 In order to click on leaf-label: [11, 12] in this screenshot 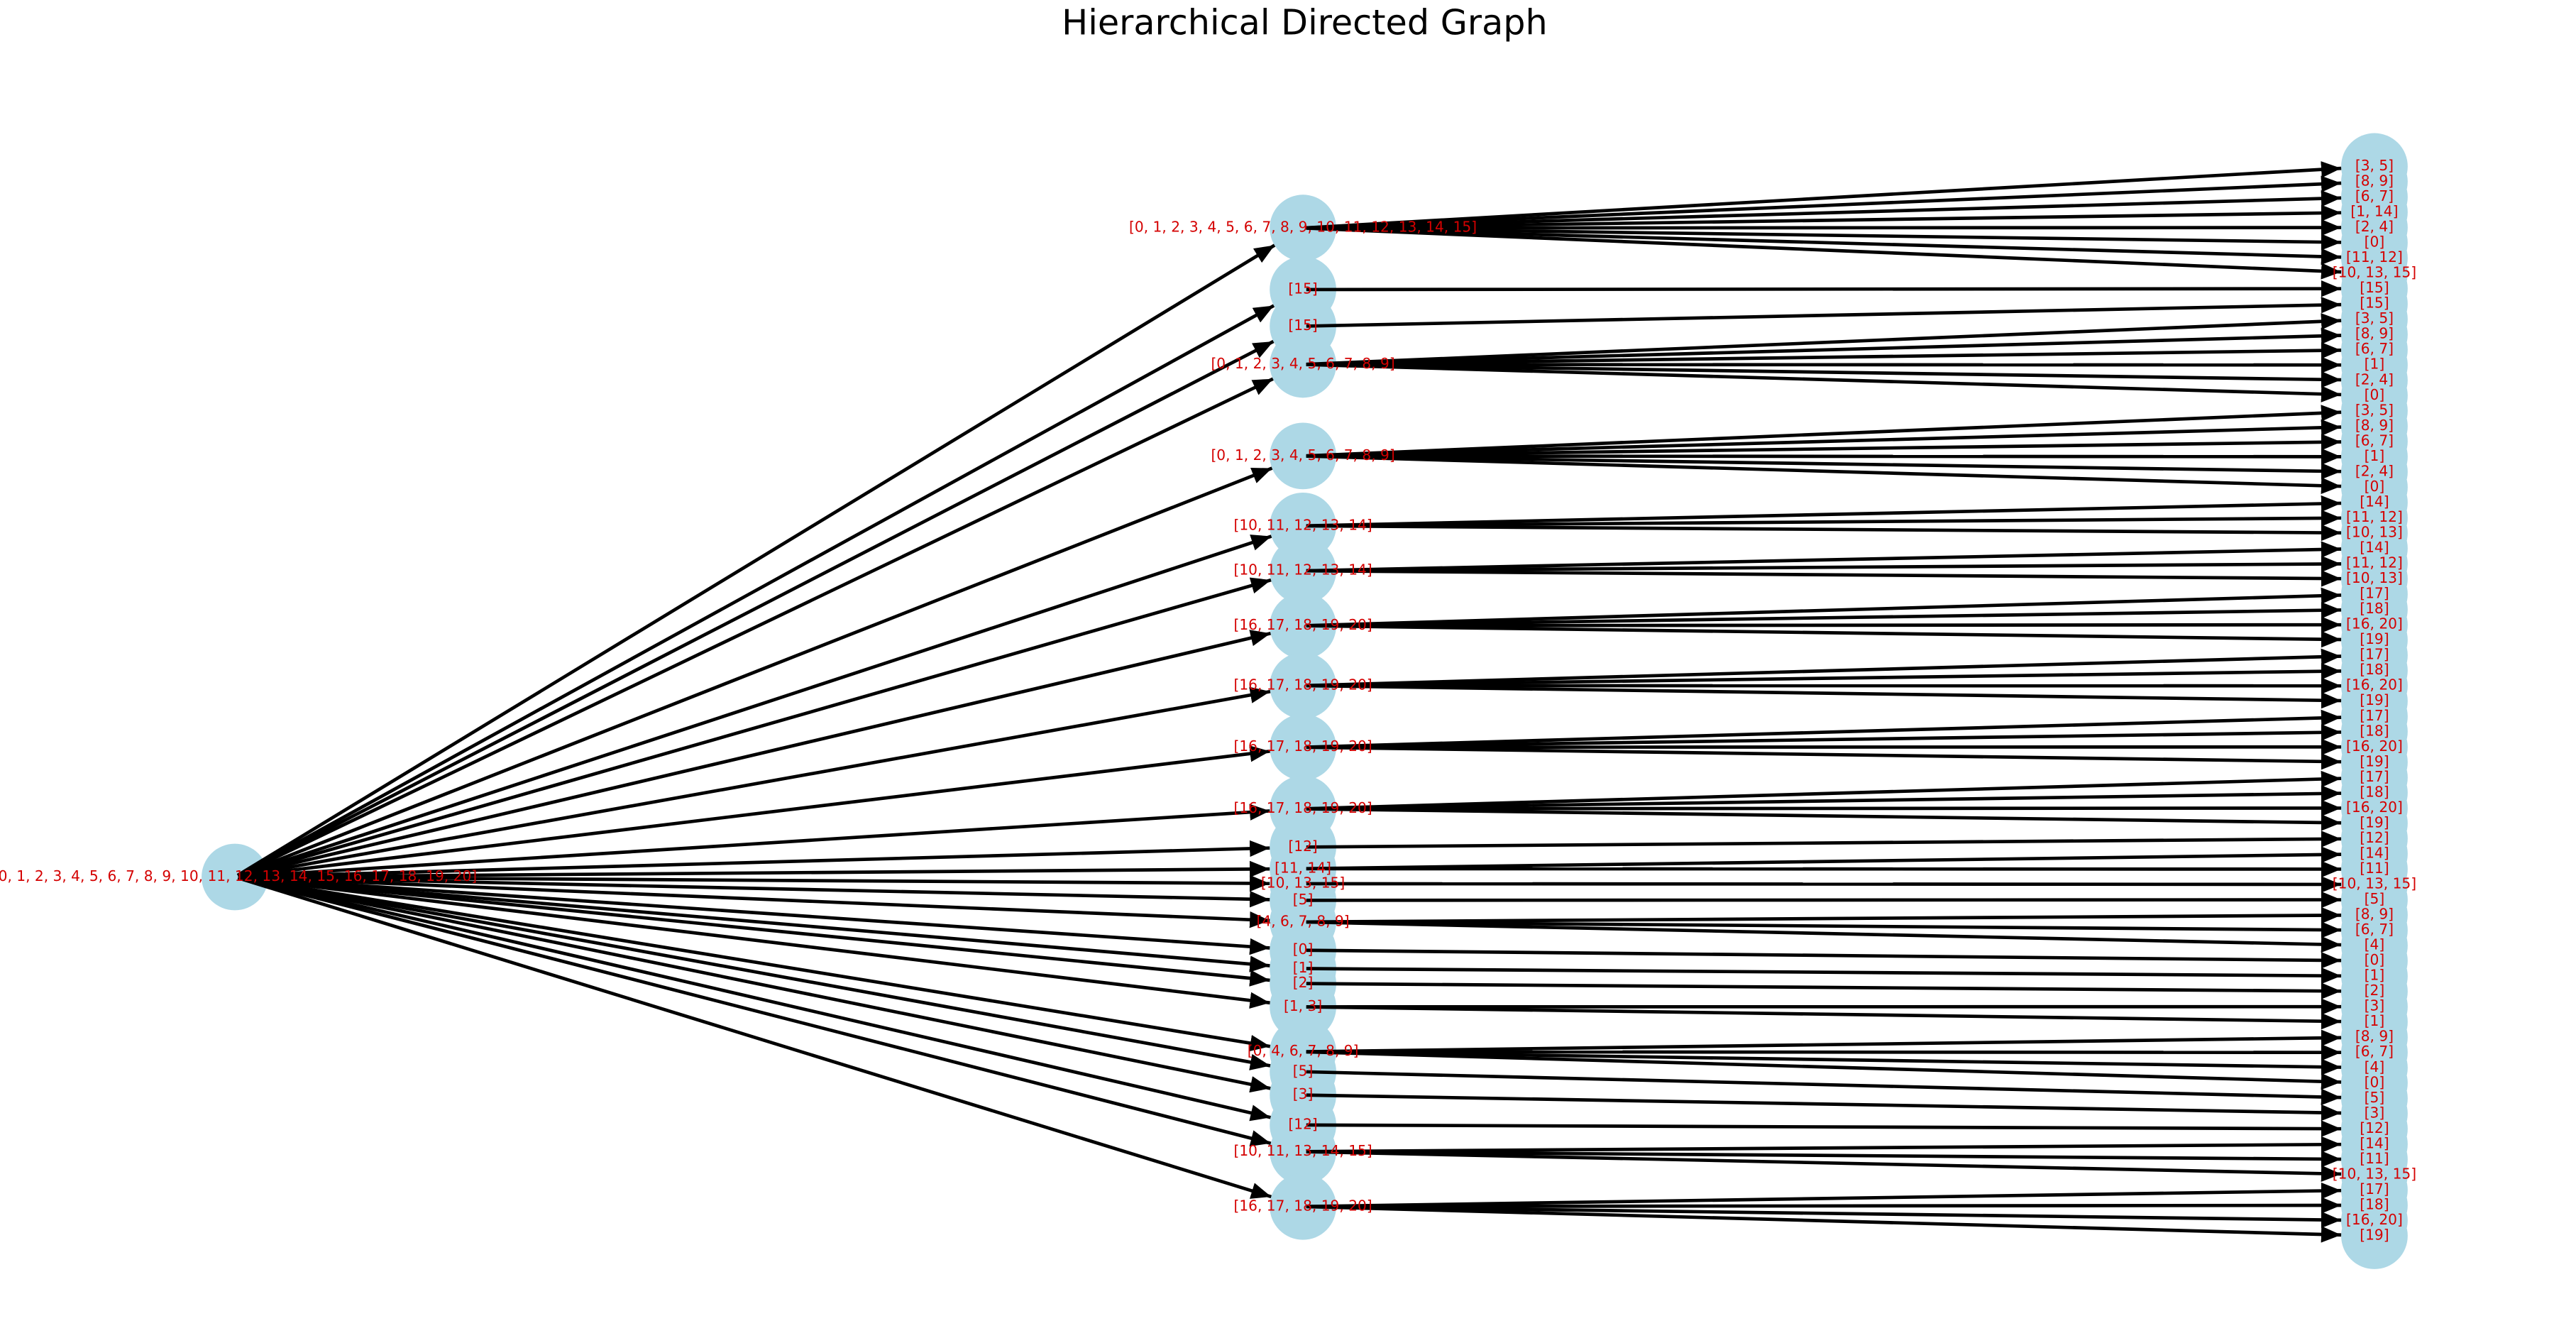, I will do `click(2374, 562)`.